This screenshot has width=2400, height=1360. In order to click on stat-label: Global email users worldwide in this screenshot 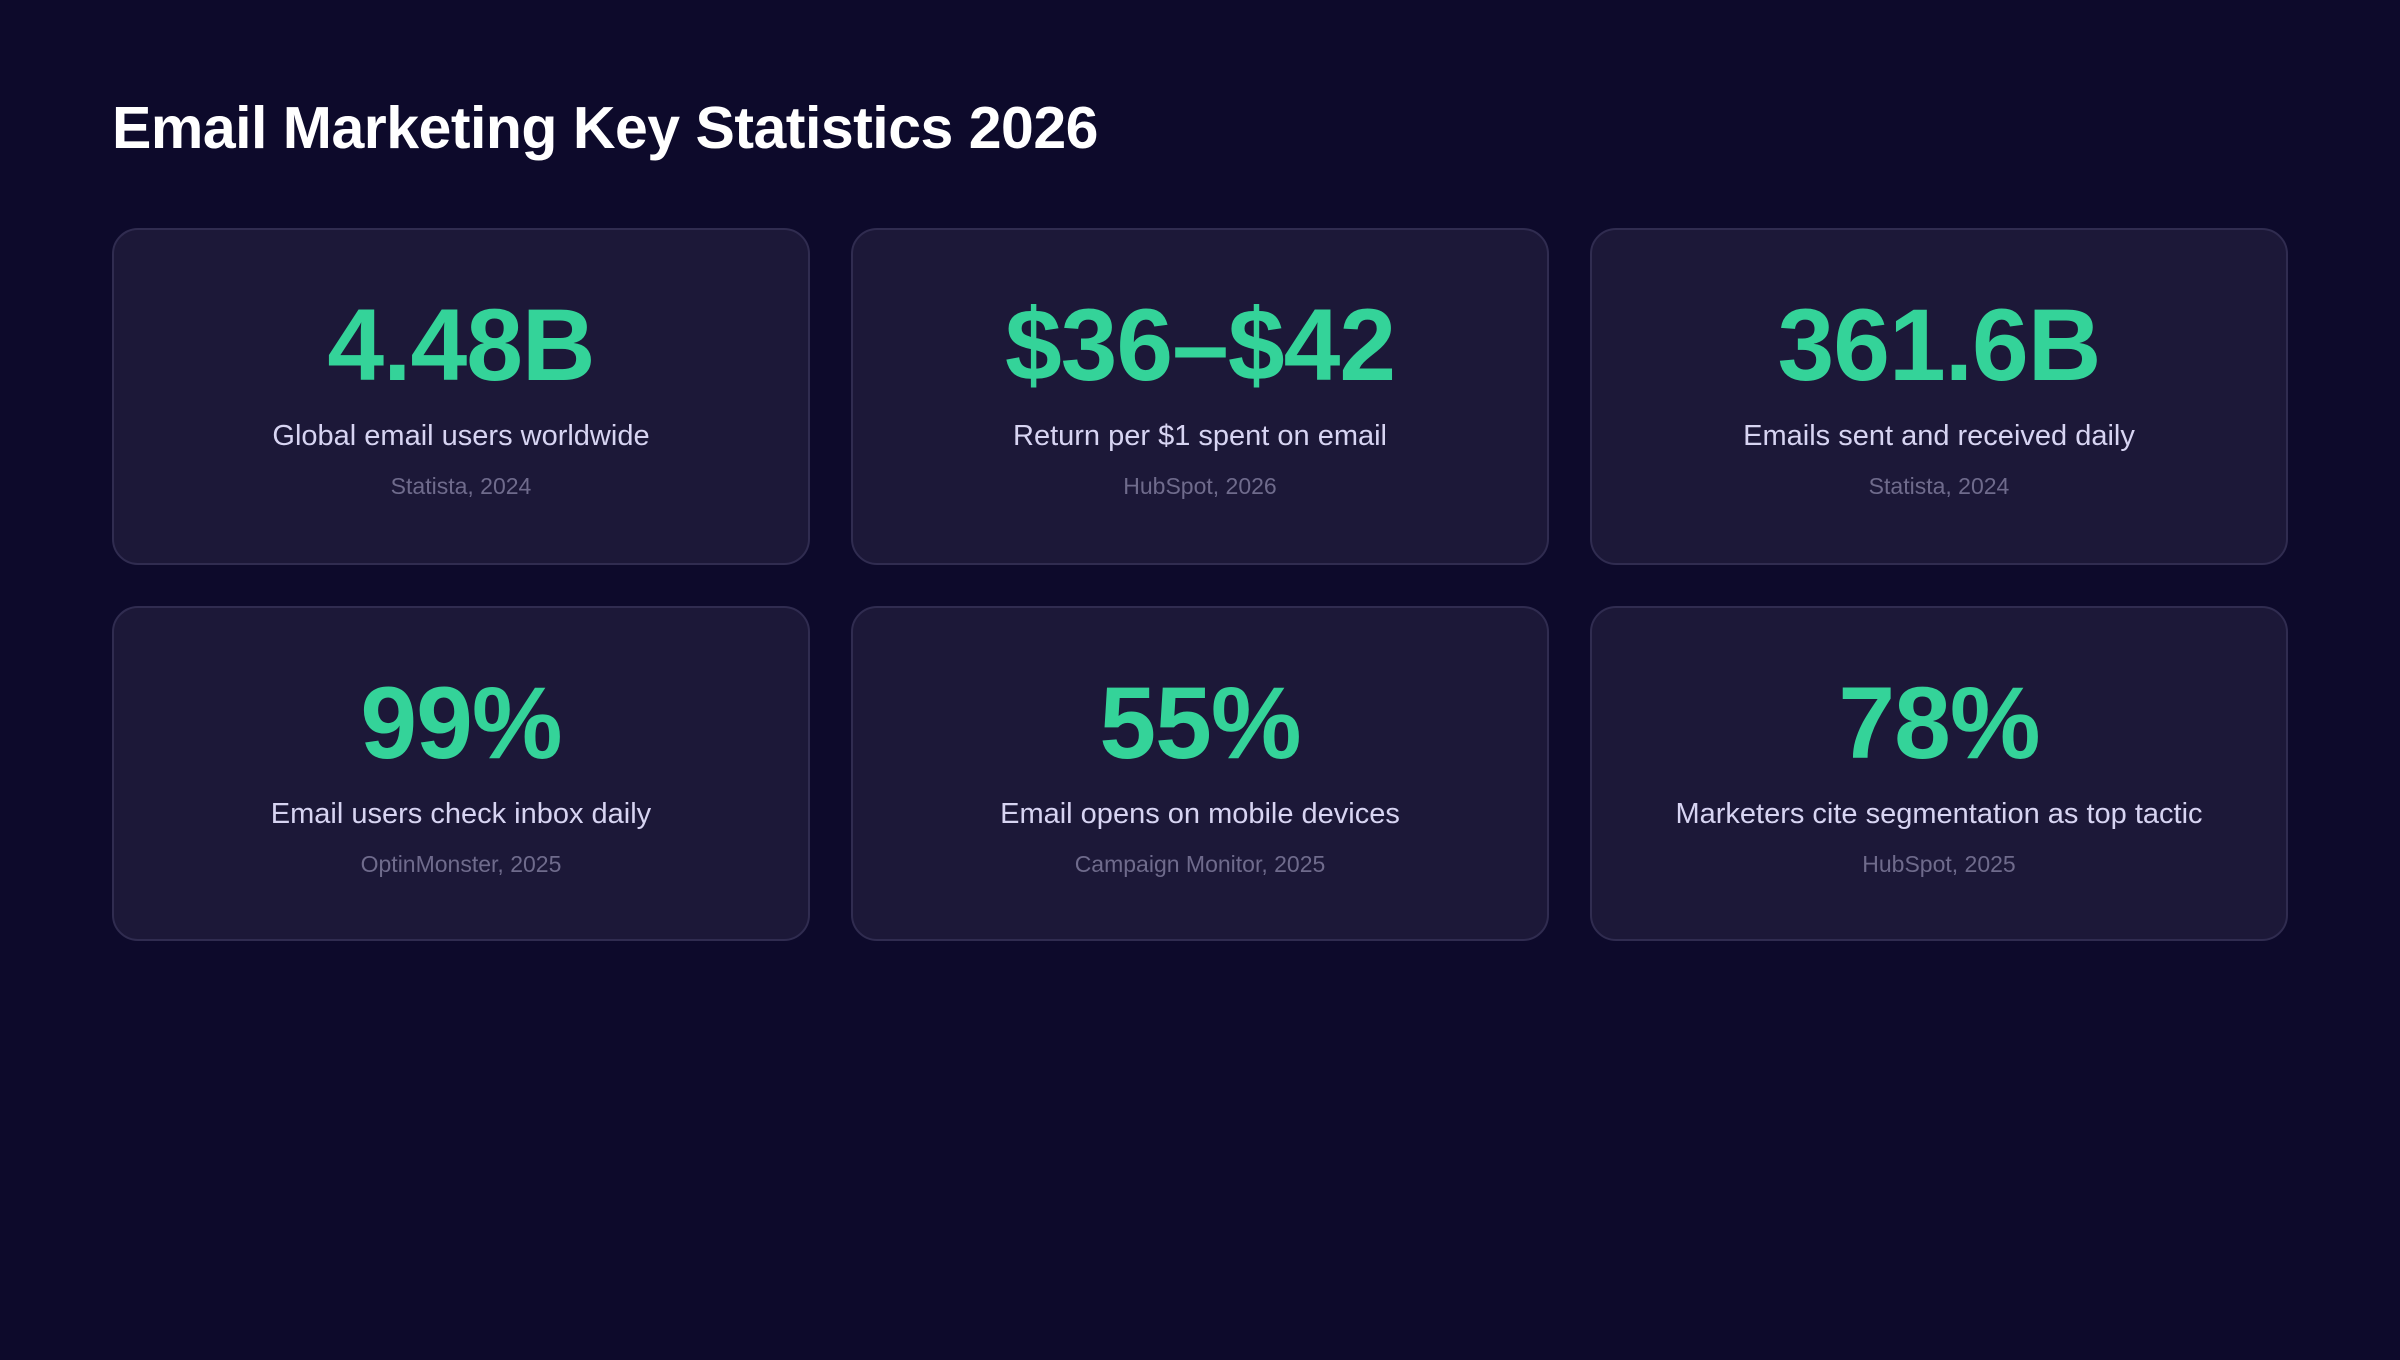, I will do `click(461, 436)`.